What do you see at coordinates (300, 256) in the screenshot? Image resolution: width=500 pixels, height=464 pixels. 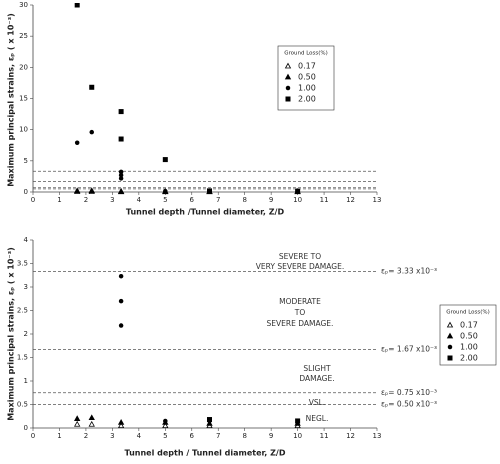 I see `zone-label: SEVERE TO` at bounding box center [300, 256].